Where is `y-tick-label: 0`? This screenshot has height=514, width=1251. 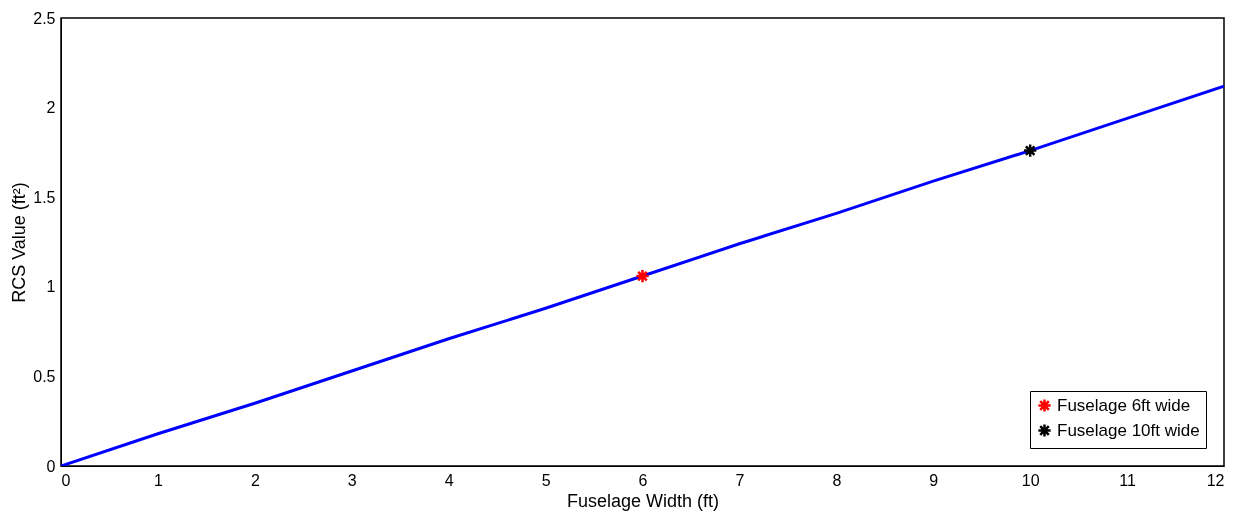 y-tick-label: 0 is located at coordinates (51, 466).